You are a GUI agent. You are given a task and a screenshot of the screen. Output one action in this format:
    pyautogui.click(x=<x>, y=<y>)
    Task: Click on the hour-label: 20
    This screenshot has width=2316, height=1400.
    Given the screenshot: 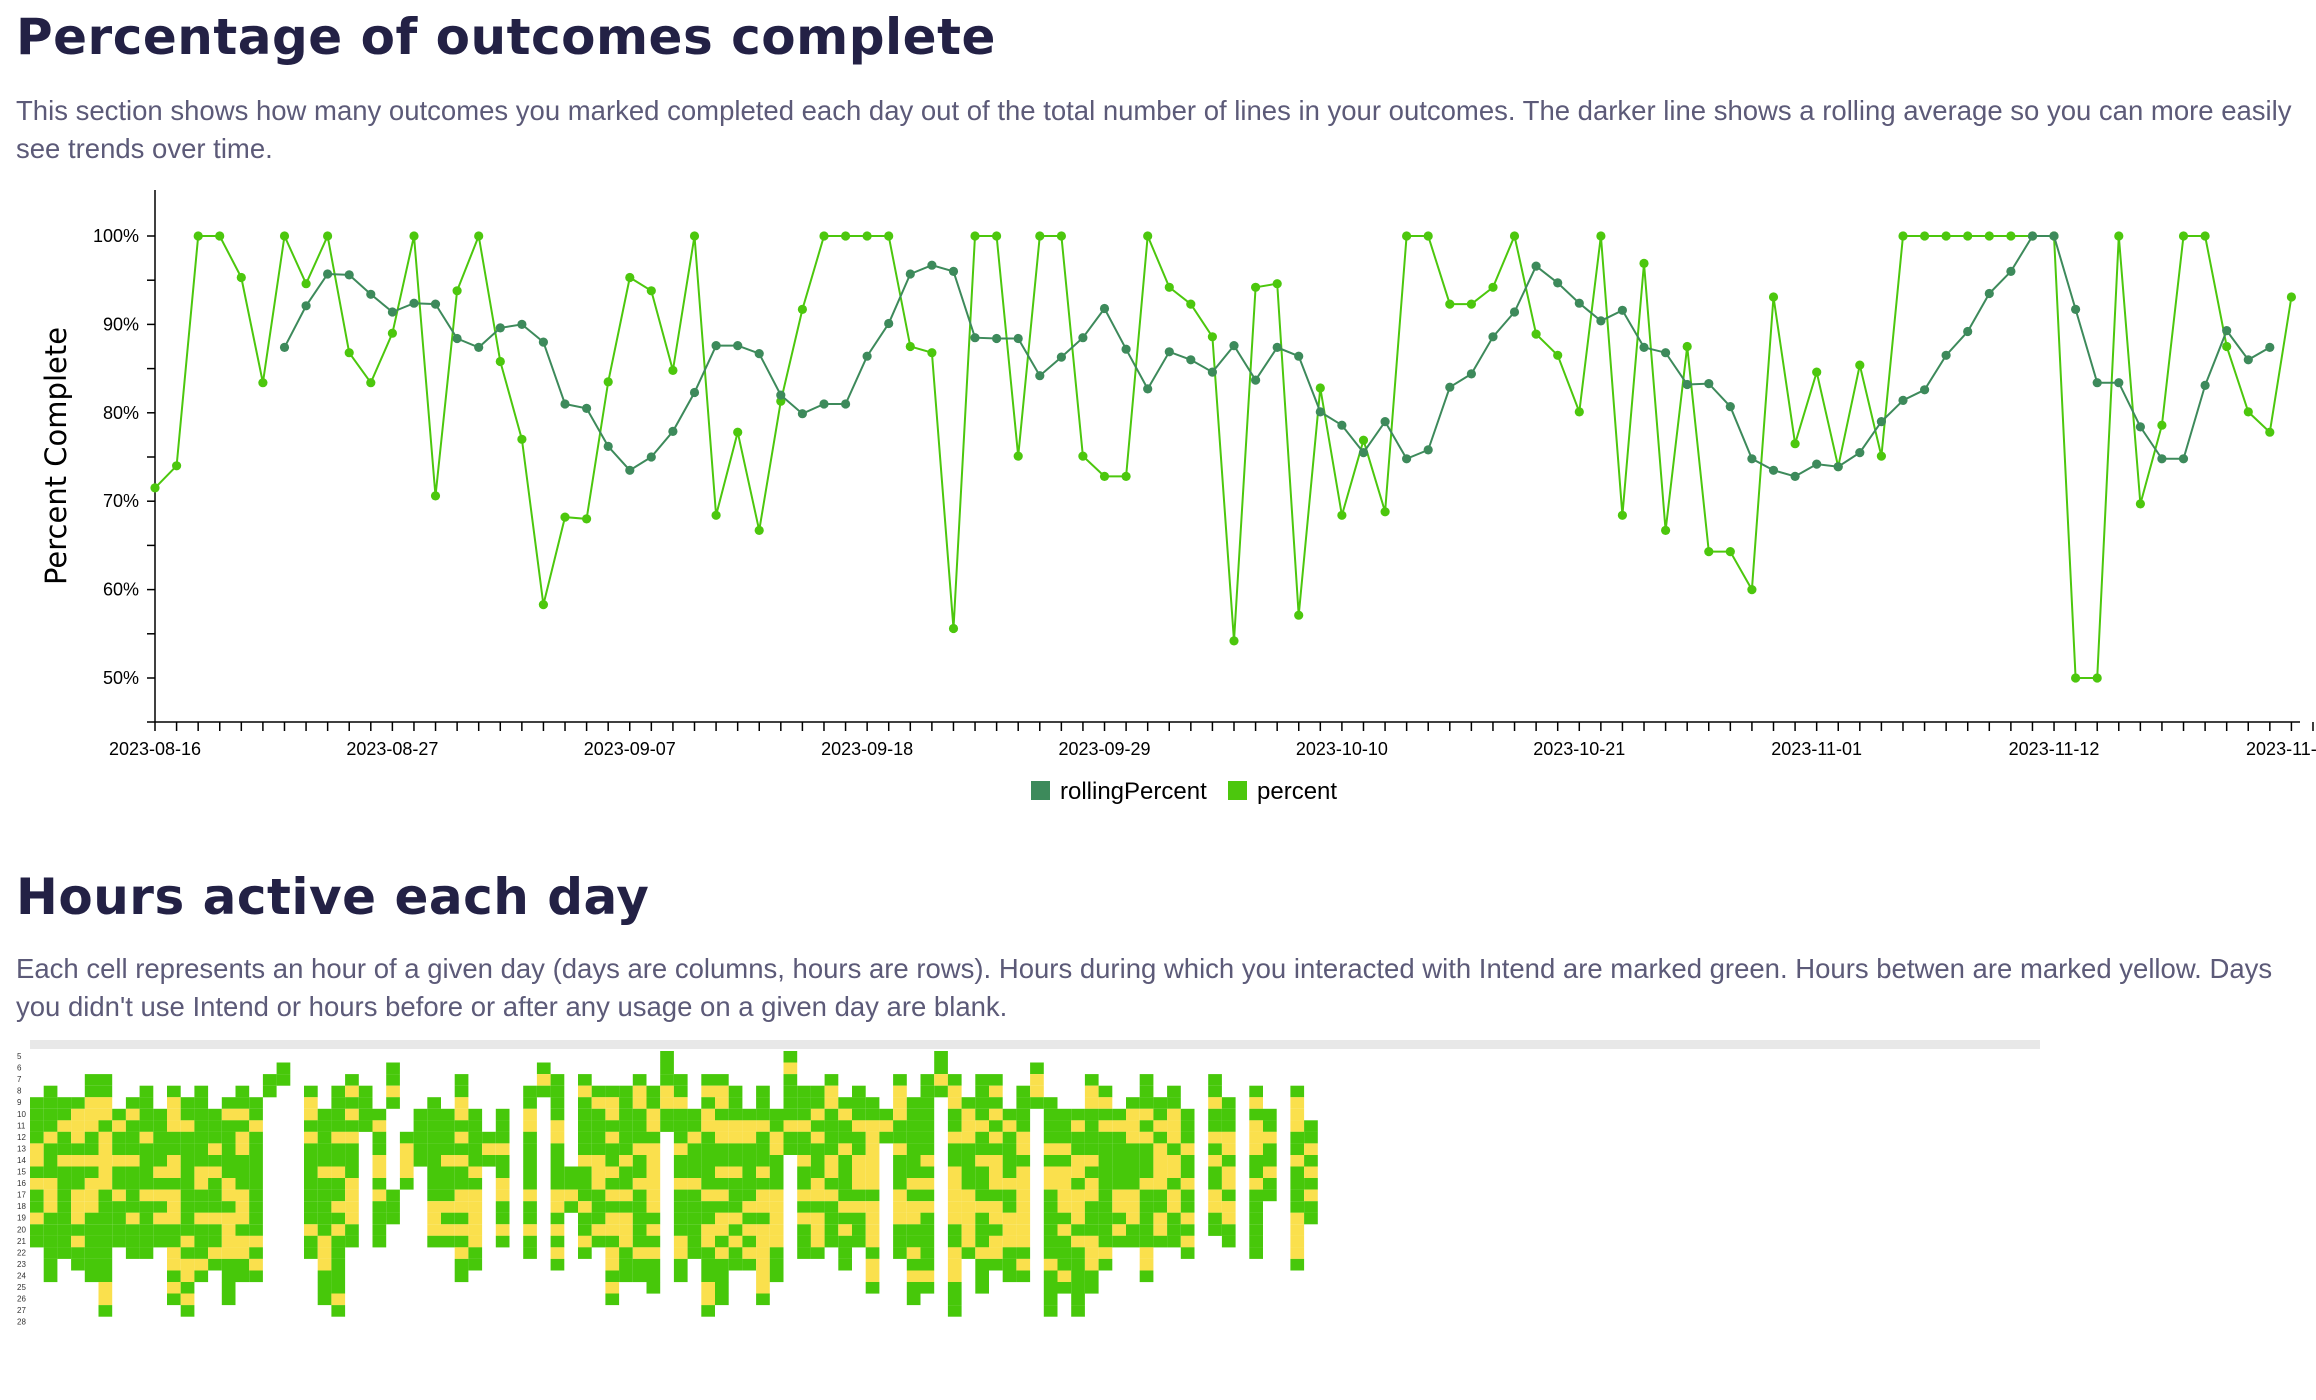 What is the action you would take?
    pyautogui.click(x=21, y=1229)
    